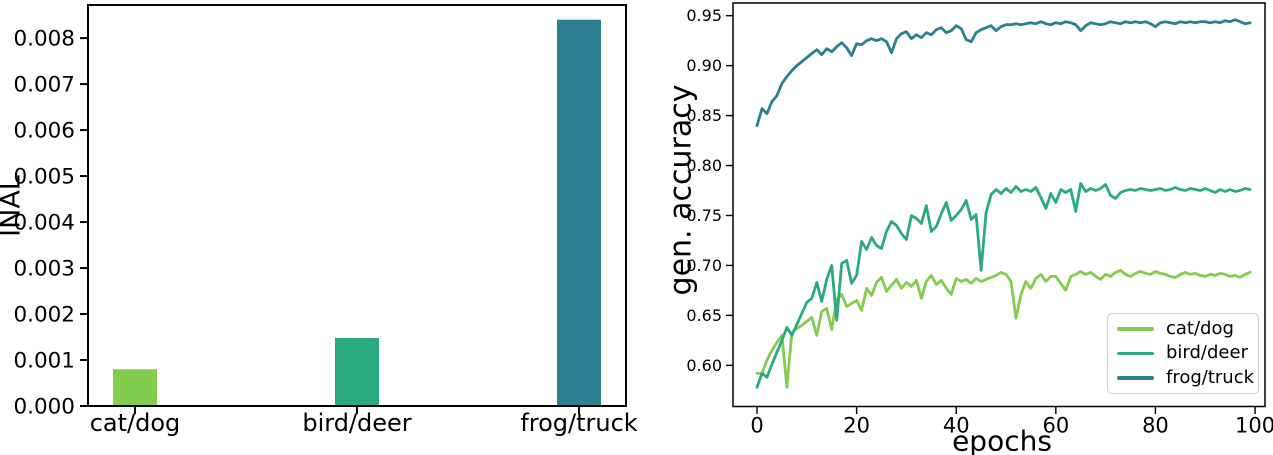 The height and width of the screenshot is (455, 1273). I want to click on series-line-frog/truck, so click(1003, 72).